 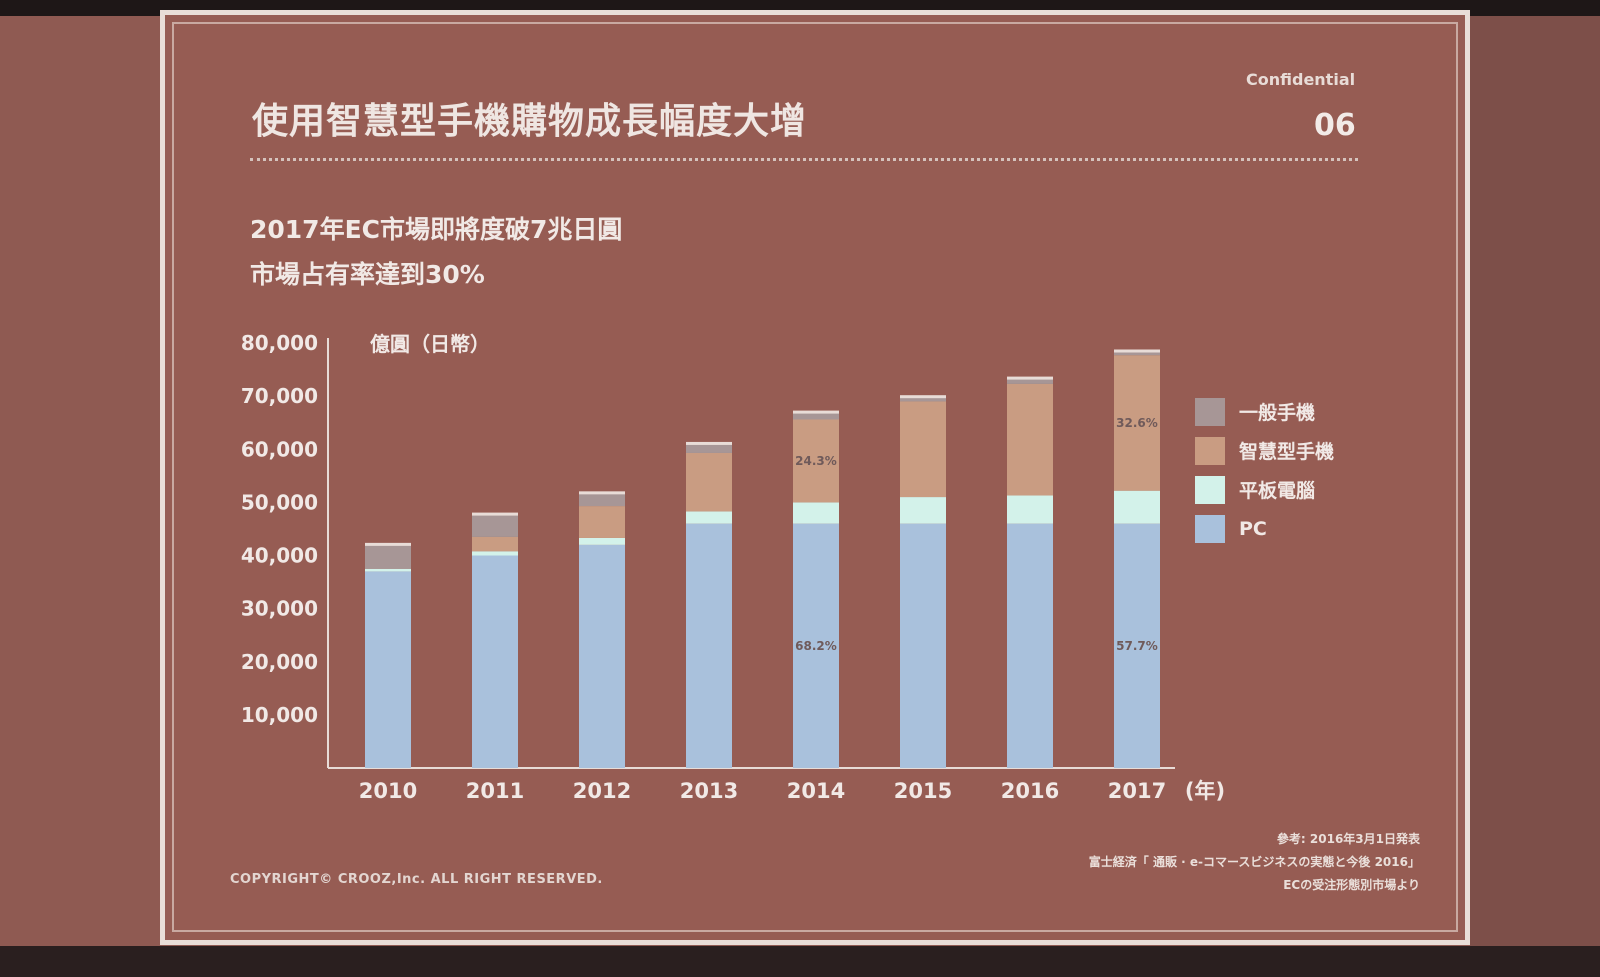 I want to click on x-axis-title: (年), so click(x=1205, y=791).